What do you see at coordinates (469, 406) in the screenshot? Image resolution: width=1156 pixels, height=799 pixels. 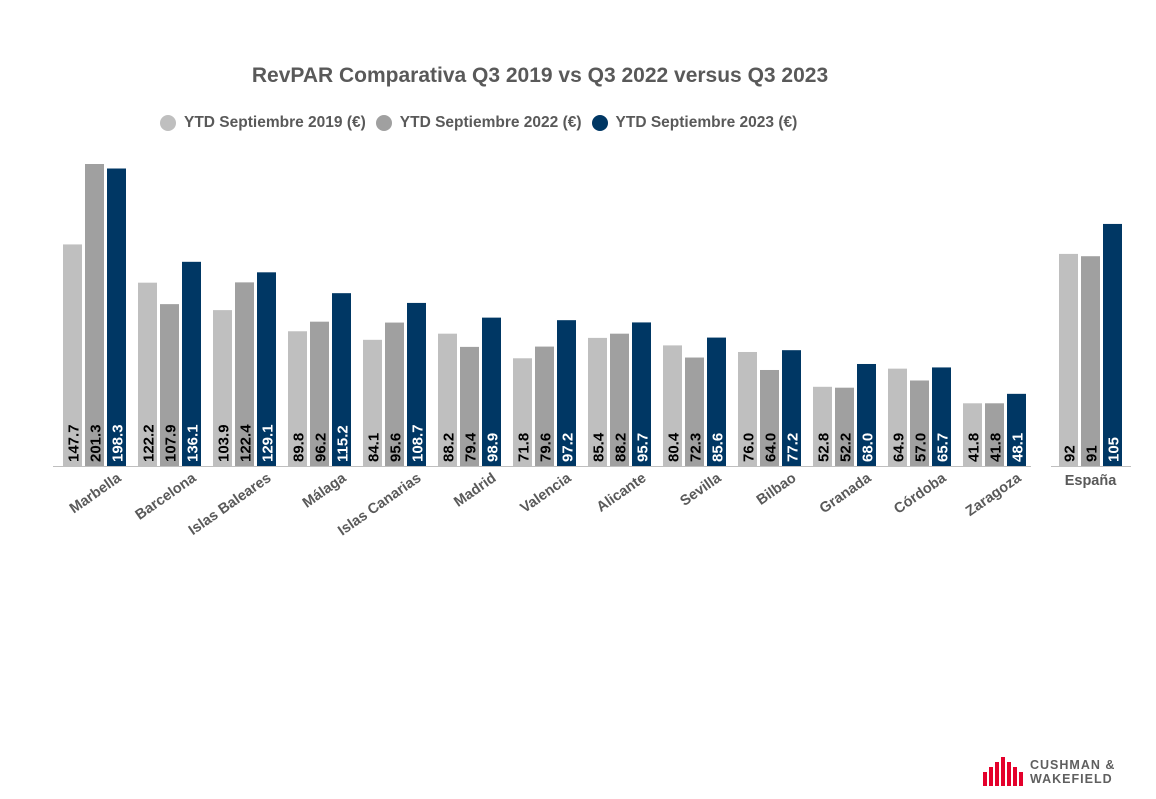 I see `bar-madrid-s2` at bounding box center [469, 406].